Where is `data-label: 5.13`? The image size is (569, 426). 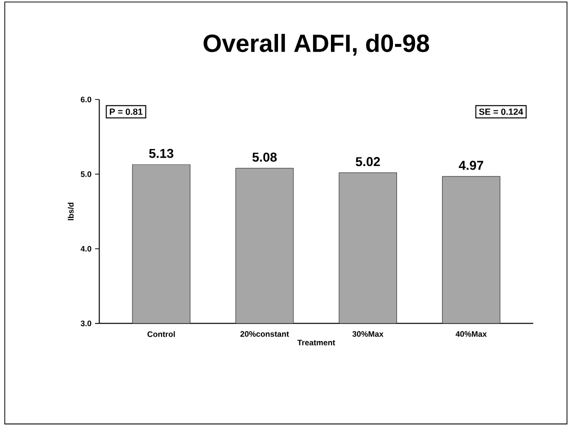 data-label: 5.13 is located at coordinates (161, 153).